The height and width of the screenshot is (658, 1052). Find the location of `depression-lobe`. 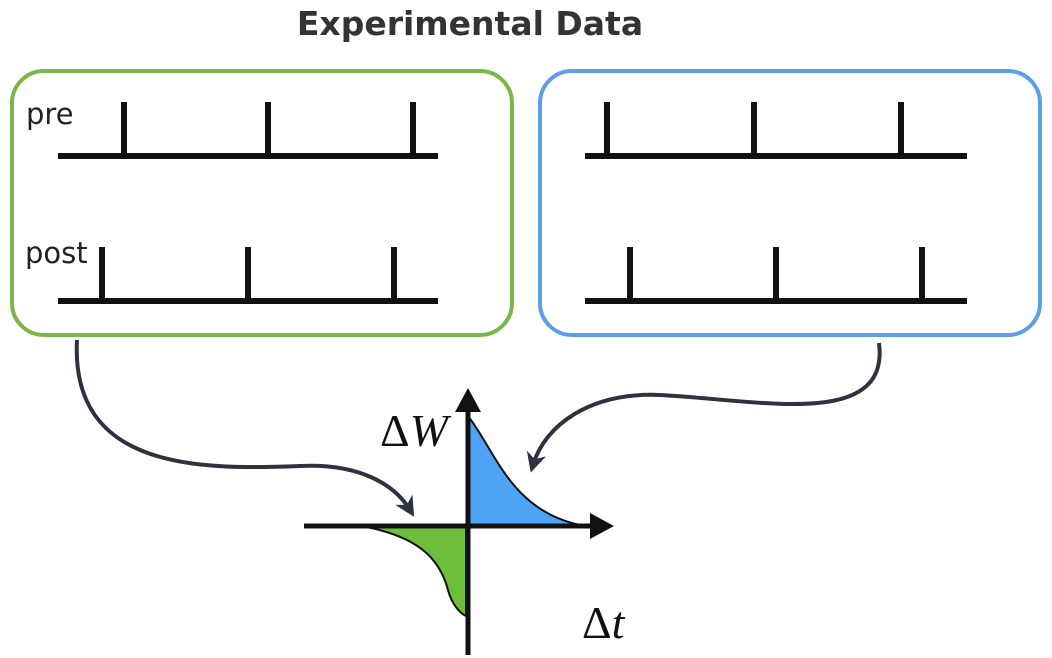

depression-lobe is located at coordinates (410, 571).